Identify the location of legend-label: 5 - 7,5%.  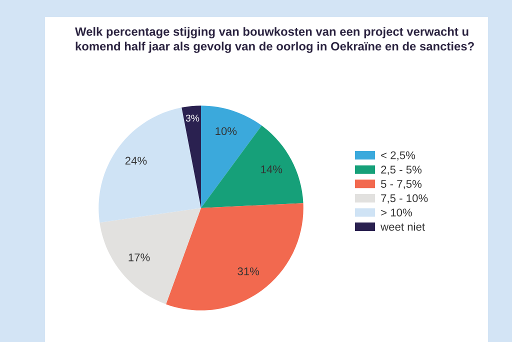
(401, 185).